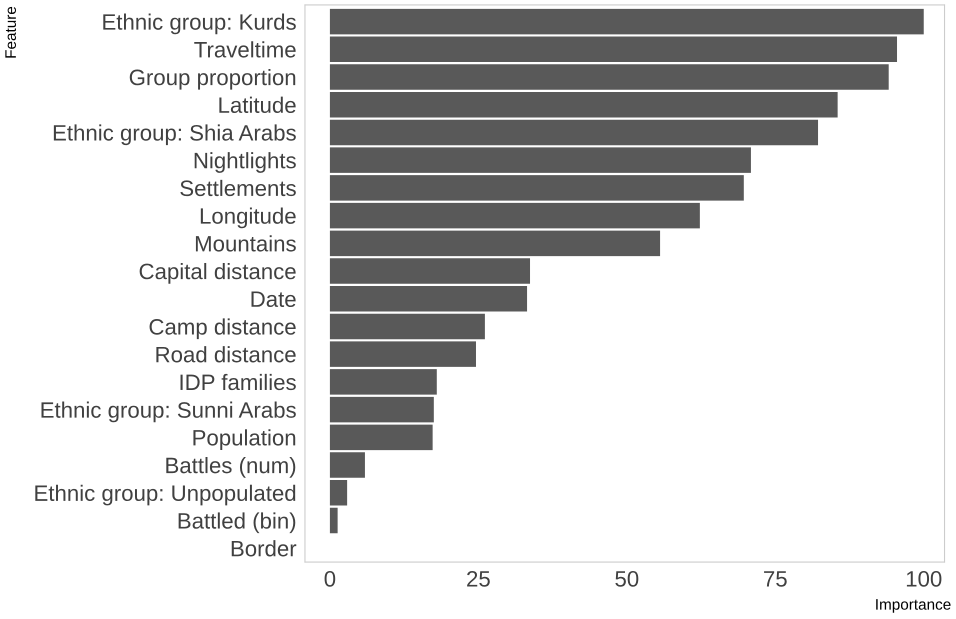 Image resolution: width=956 pixels, height=619 pixels. I want to click on y-tick-label: Battled (bin), so click(237, 523).